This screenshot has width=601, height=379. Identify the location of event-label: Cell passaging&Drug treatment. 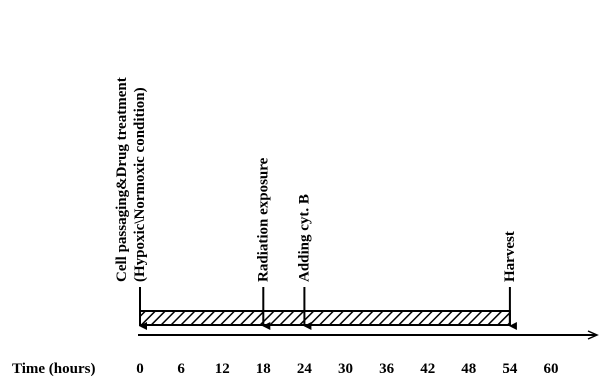
(122, 179).